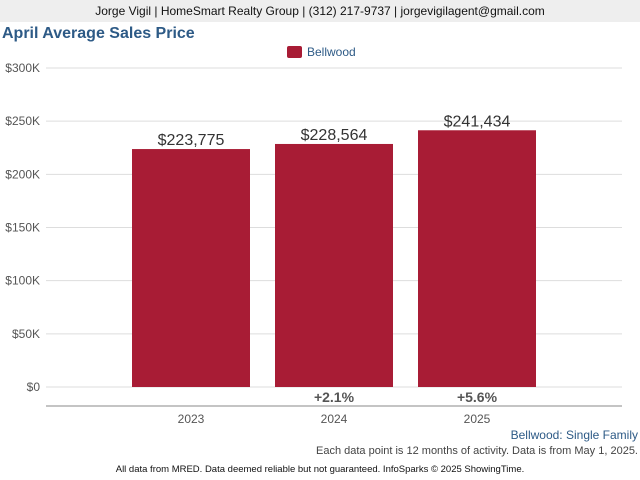 The height and width of the screenshot is (480, 640). What do you see at coordinates (22, 121) in the screenshot?
I see `y-tick-label: $250K` at bounding box center [22, 121].